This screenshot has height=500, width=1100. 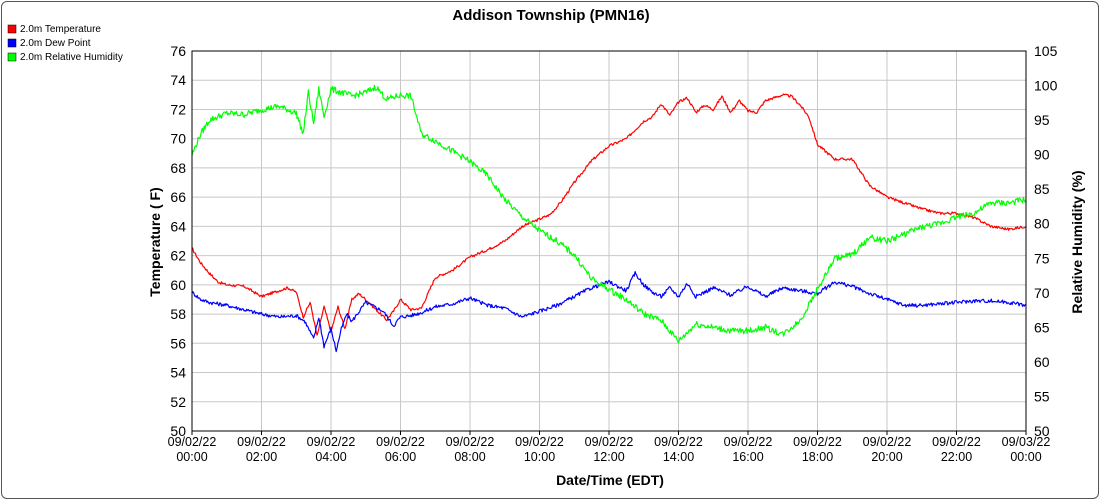 I want to click on x-axis-label: Date/Time (EDT), so click(x=610, y=480).